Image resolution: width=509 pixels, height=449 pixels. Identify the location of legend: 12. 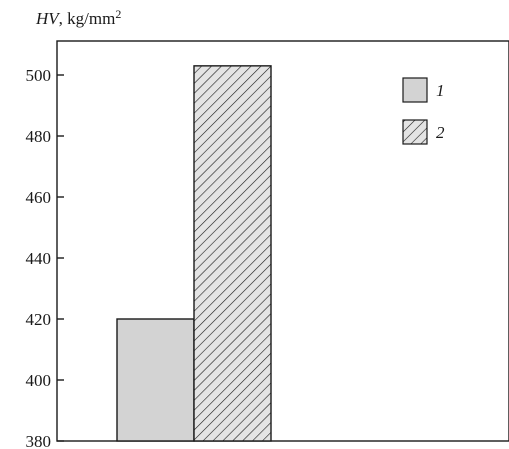
(423, 111).